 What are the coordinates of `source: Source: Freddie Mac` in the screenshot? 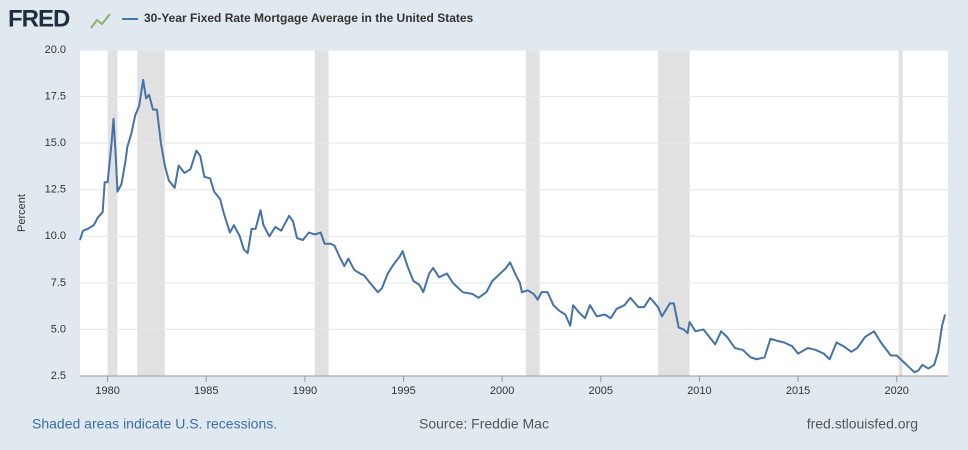 It's located at (484, 424).